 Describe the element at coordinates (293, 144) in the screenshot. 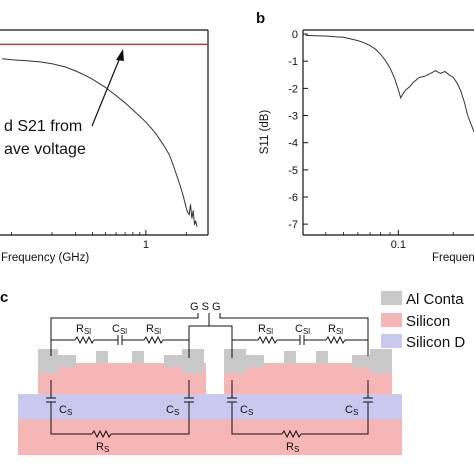

I see `panel-b-y-tick-label: -4` at that location.